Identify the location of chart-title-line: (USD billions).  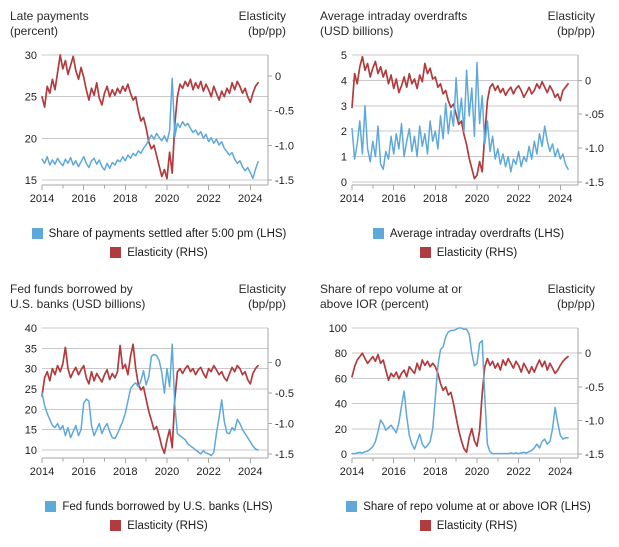
(357, 31).